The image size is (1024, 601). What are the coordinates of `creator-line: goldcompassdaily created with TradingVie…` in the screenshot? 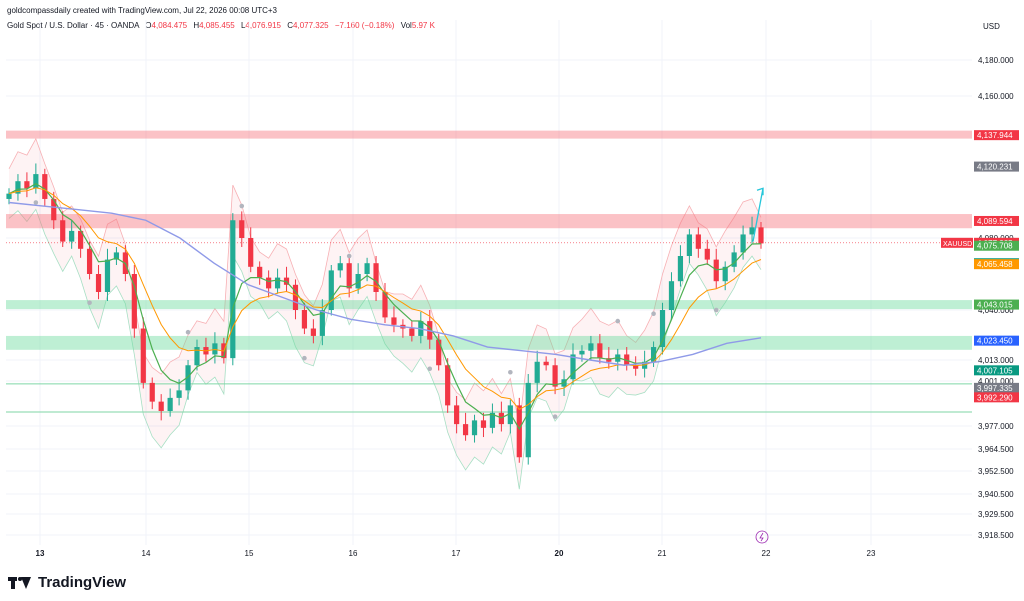 It's located at (142, 10).